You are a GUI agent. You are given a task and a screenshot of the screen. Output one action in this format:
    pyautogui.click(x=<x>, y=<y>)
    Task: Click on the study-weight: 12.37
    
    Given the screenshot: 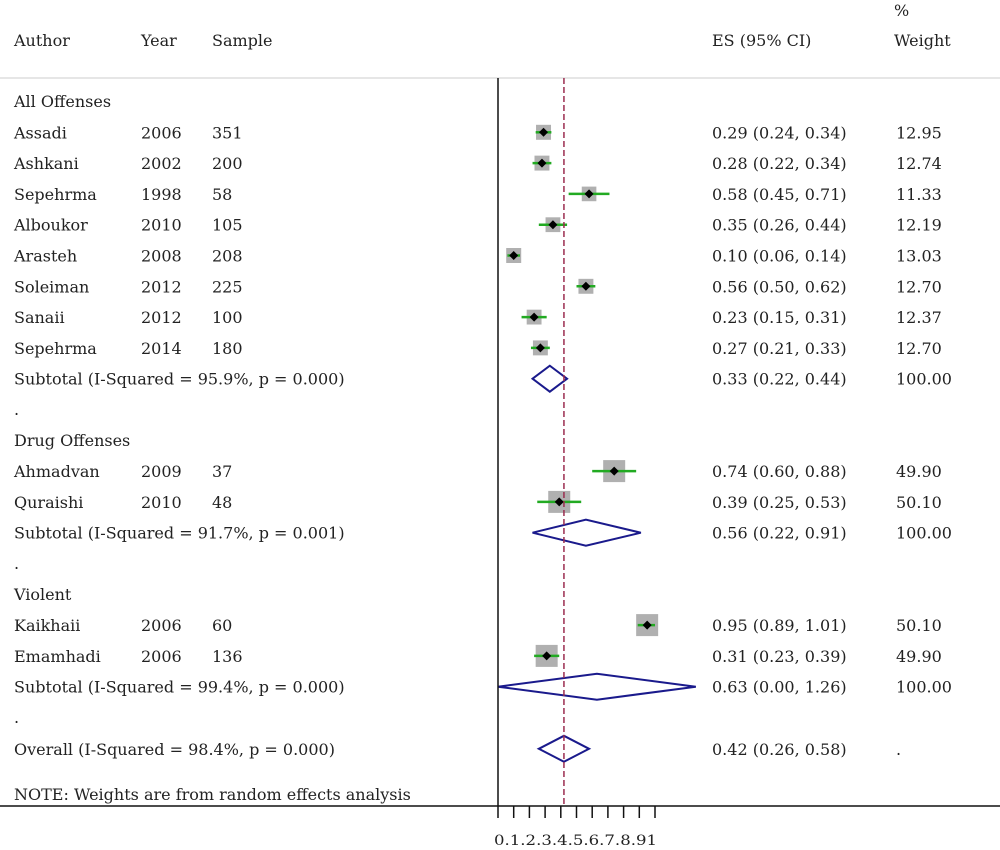 What is the action you would take?
    pyautogui.click(x=919, y=317)
    